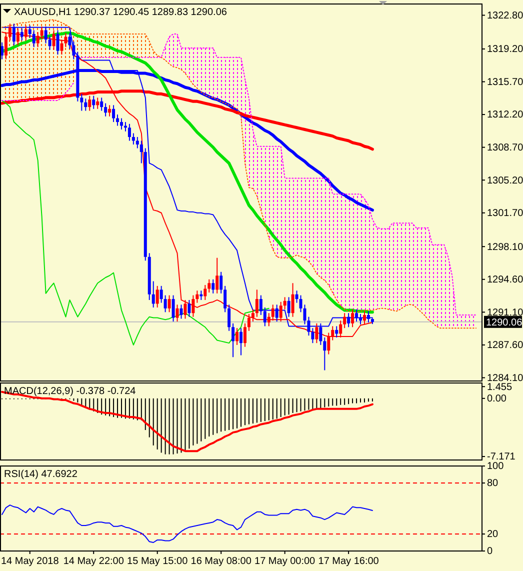 This screenshot has height=571, width=523. I want to click on y-tick-label: 1301.70, so click(505, 214).